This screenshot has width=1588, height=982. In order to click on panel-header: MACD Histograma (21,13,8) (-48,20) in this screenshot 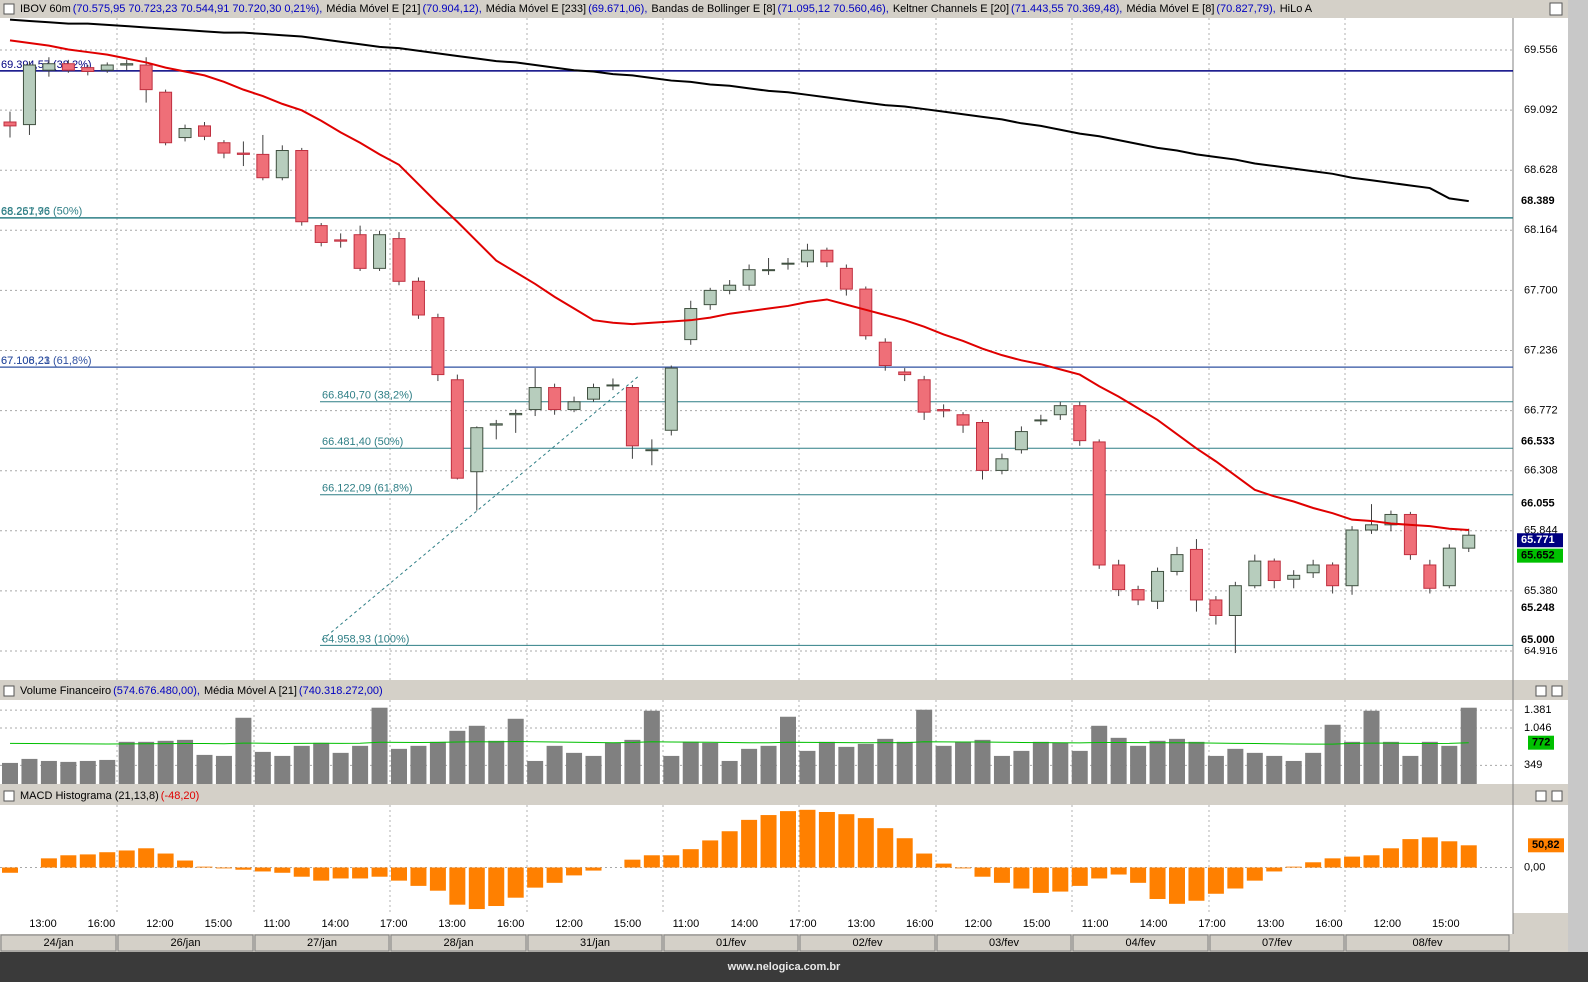, I will do `click(109, 796)`.